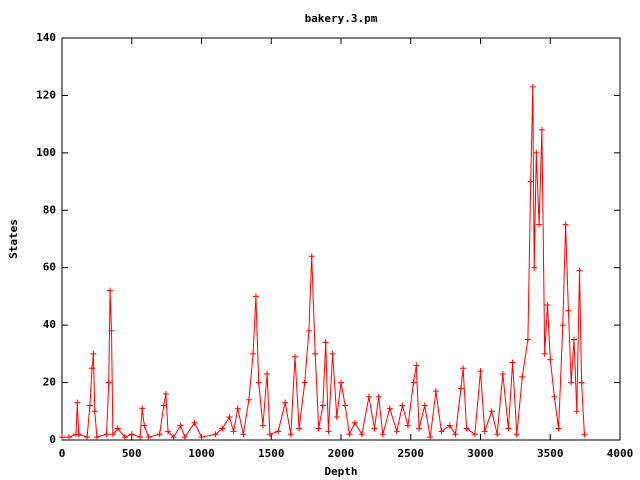 Image resolution: width=640 pixels, height=480 pixels. What do you see at coordinates (49, 267) in the screenshot?
I see `y-tick-label: 60` at bounding box center [49, 267].